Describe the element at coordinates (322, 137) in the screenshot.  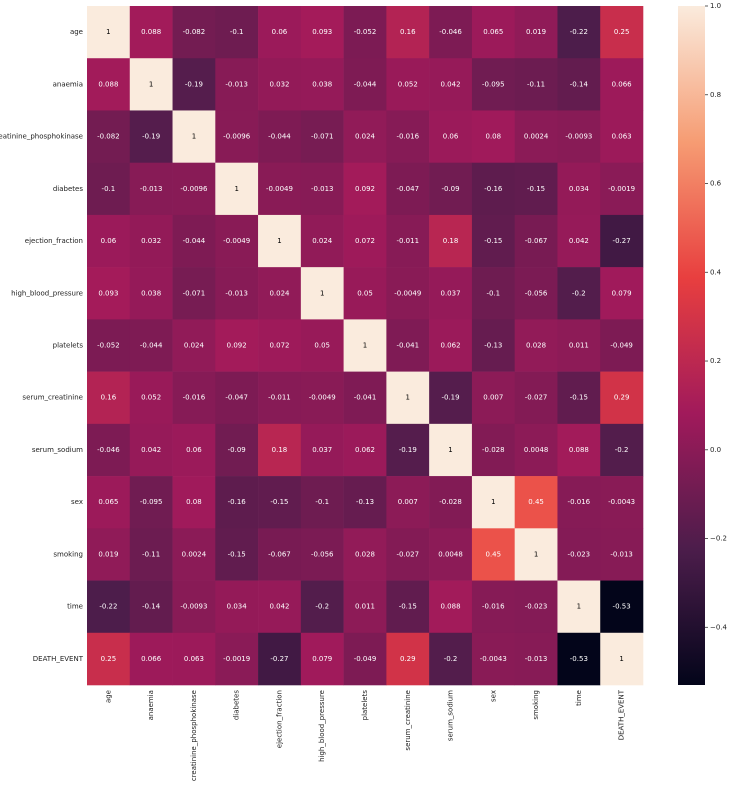
I see `cell-label: -0.071` at that location.